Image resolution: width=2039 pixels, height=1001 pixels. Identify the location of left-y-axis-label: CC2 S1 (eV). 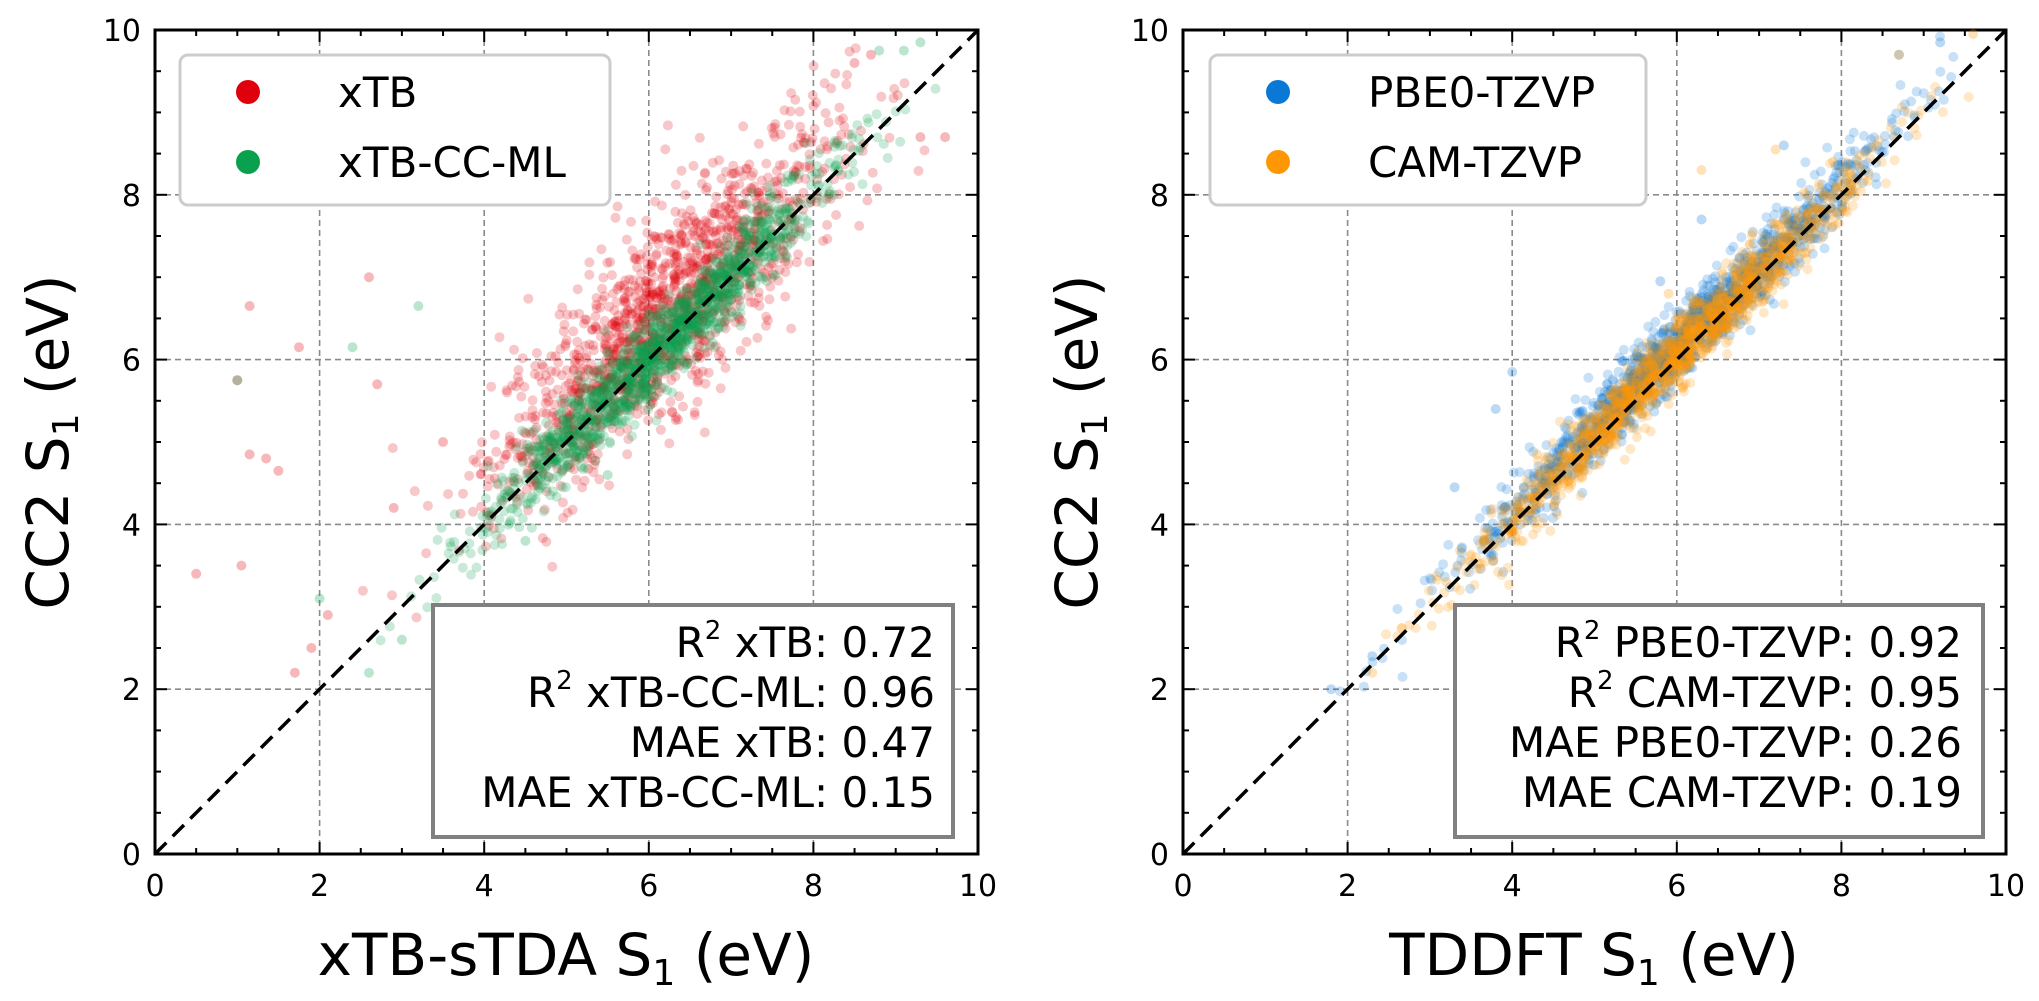
(50, 441).